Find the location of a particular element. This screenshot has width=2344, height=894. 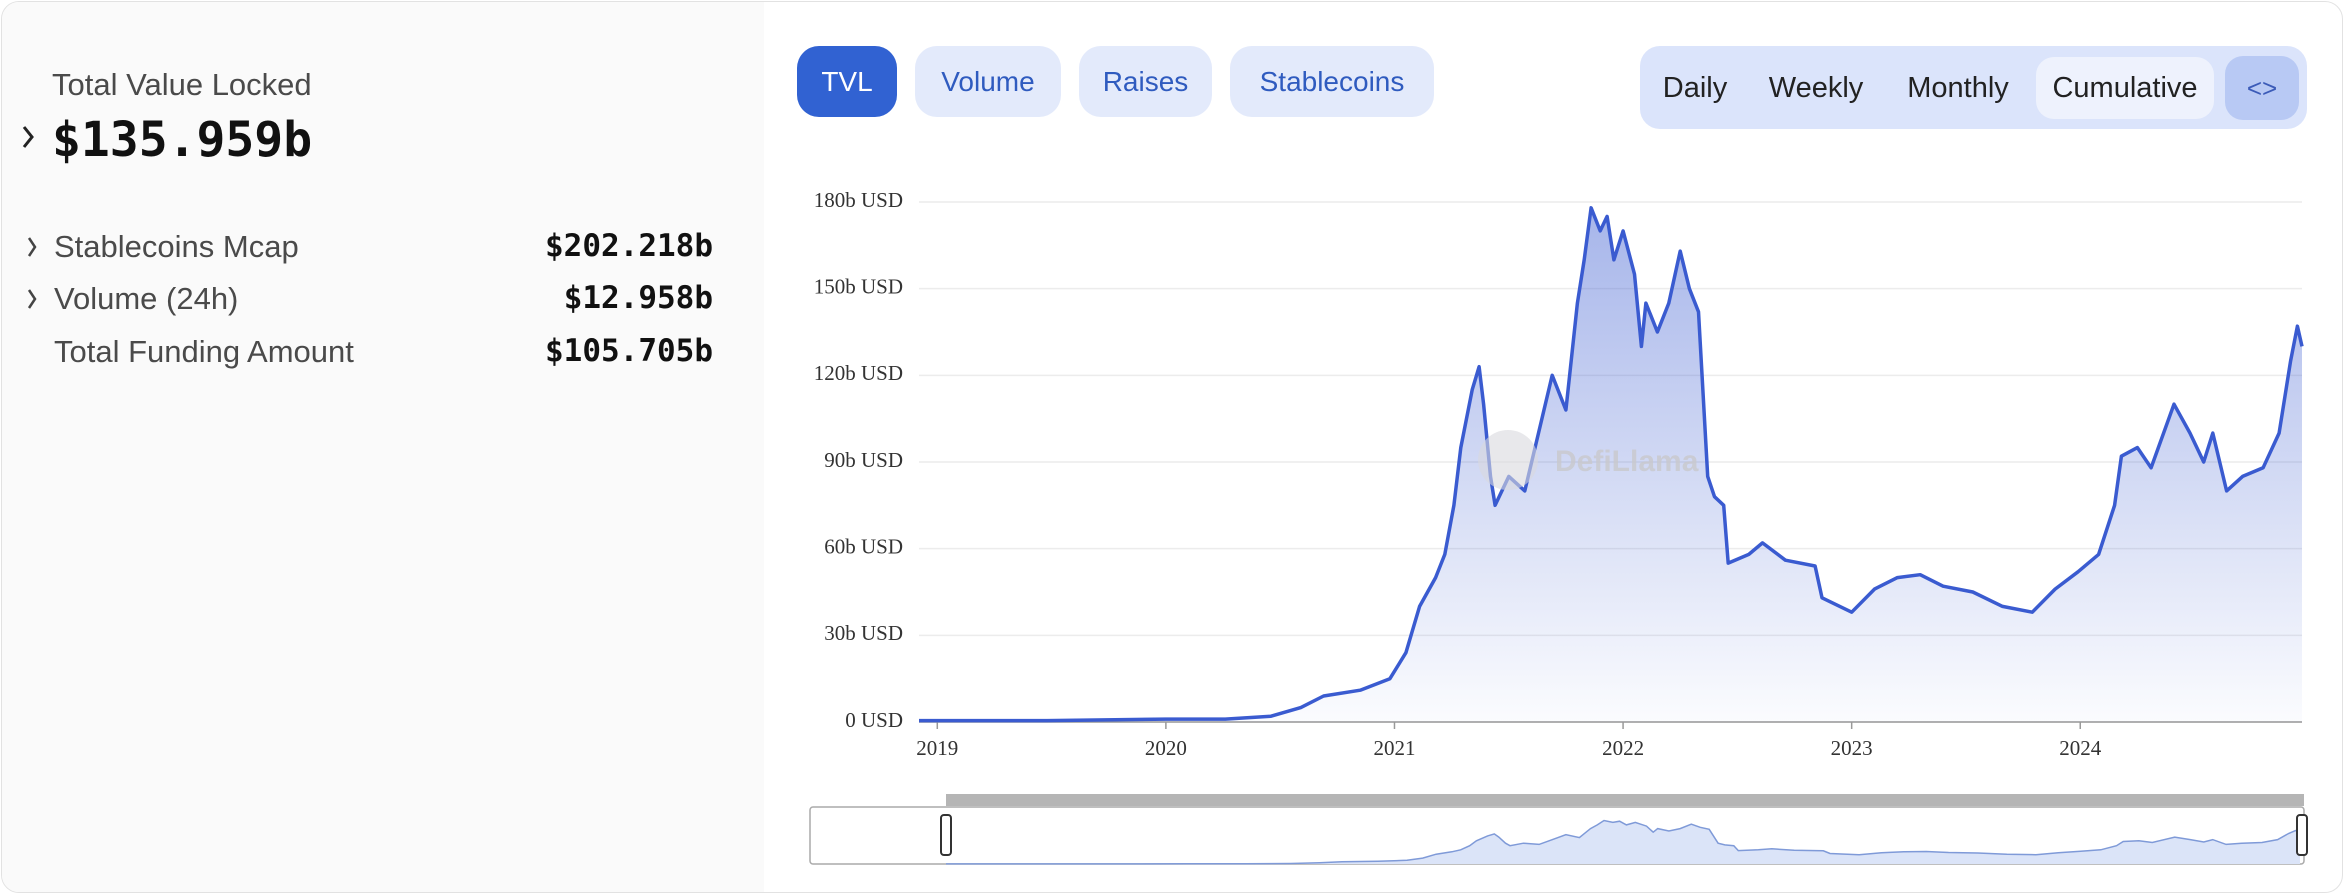

metric-label: Stablecoins Mcap is located at coordinates (176, 246).